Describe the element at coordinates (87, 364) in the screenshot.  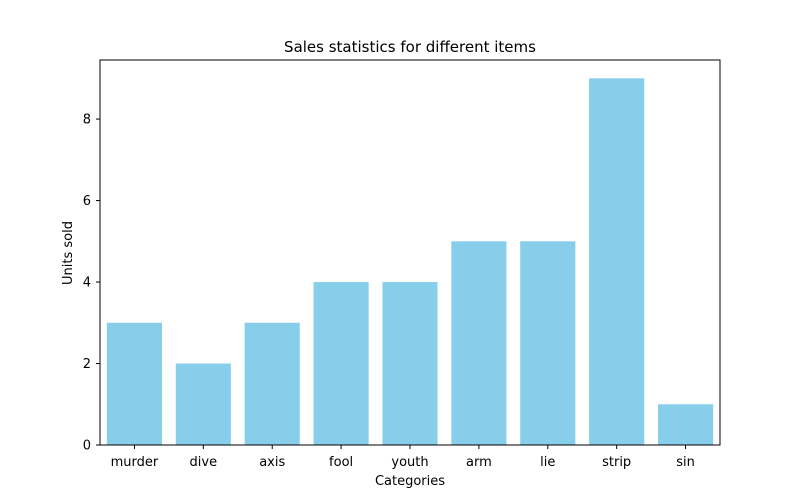
I see `y-tick-label-2: 2` at that location.